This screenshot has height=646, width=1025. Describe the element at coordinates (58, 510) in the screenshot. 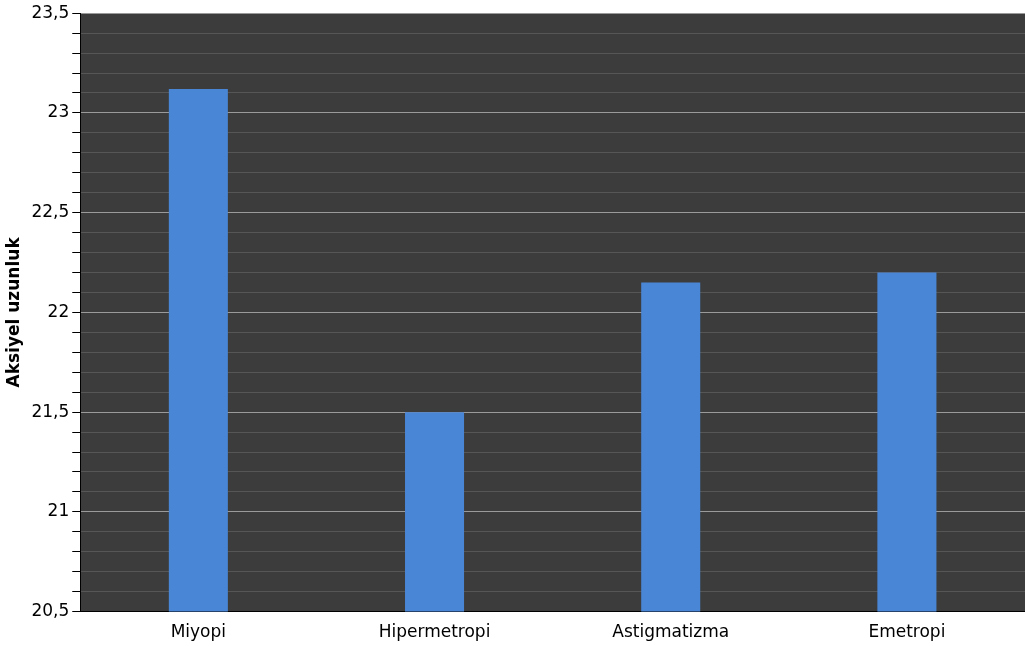

I see `y-tick-label: 21` at that location.